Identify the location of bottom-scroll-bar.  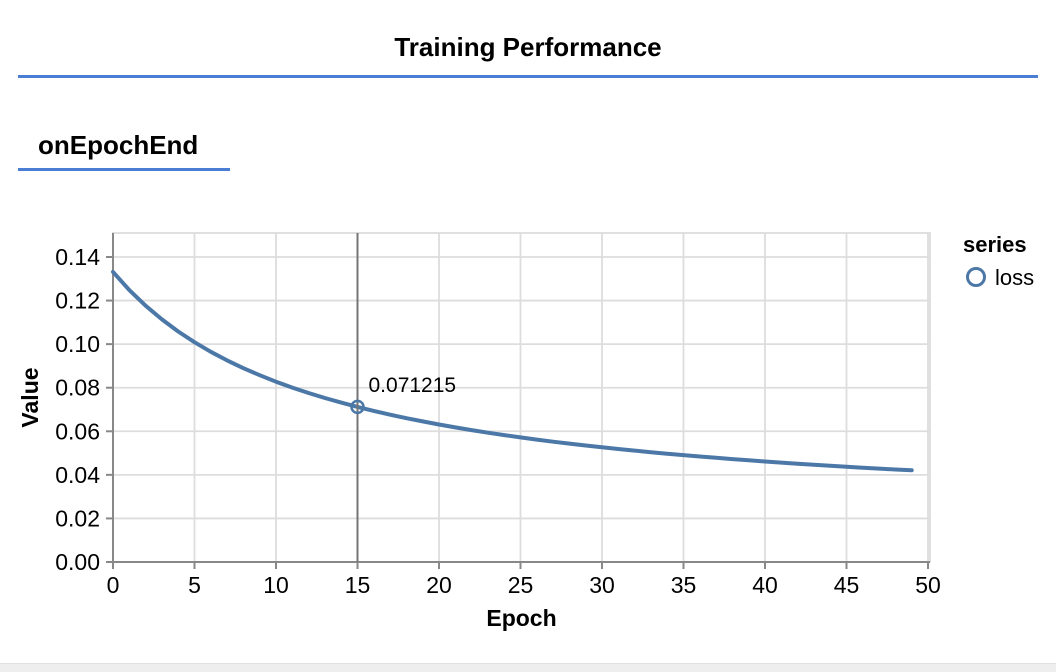
(528, 667).